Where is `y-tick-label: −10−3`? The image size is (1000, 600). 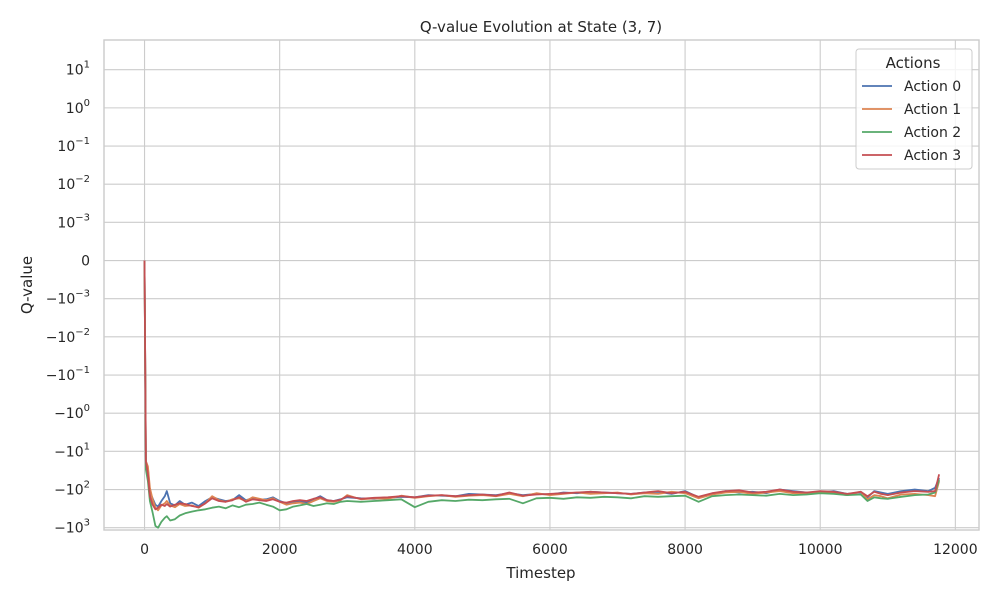 y-tick-label: −10−3 is located at coordinates (68, 298).